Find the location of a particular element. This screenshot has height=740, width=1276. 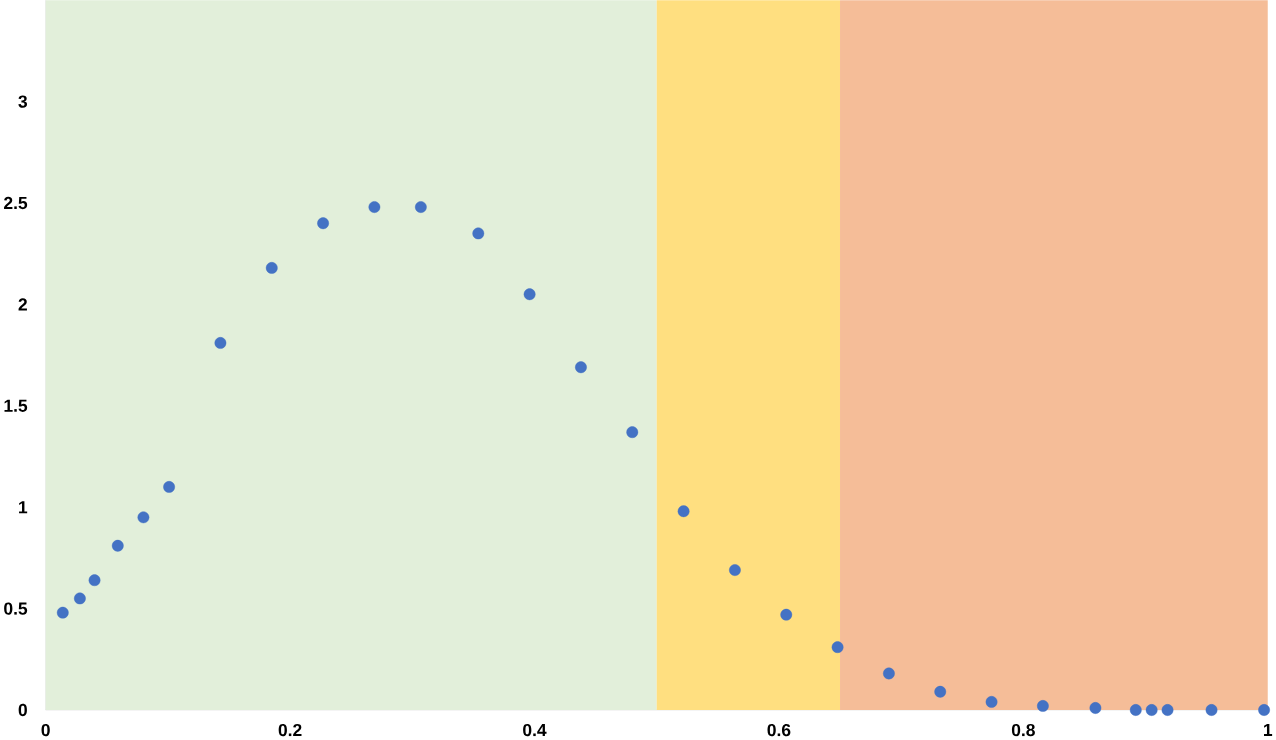

y-tick-label: 0 is located at coordinates (22, 710).